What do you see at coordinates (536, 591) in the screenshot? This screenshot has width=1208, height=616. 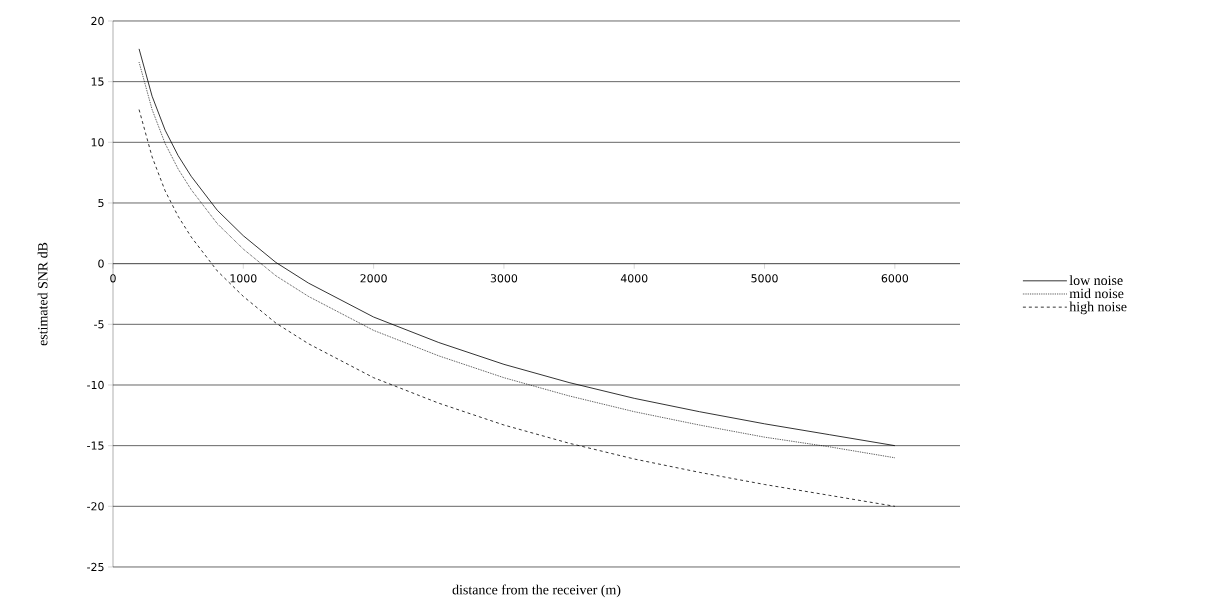 I see `x-axis-title: distance from the receiver (m)` at bounding box center [536, 591].